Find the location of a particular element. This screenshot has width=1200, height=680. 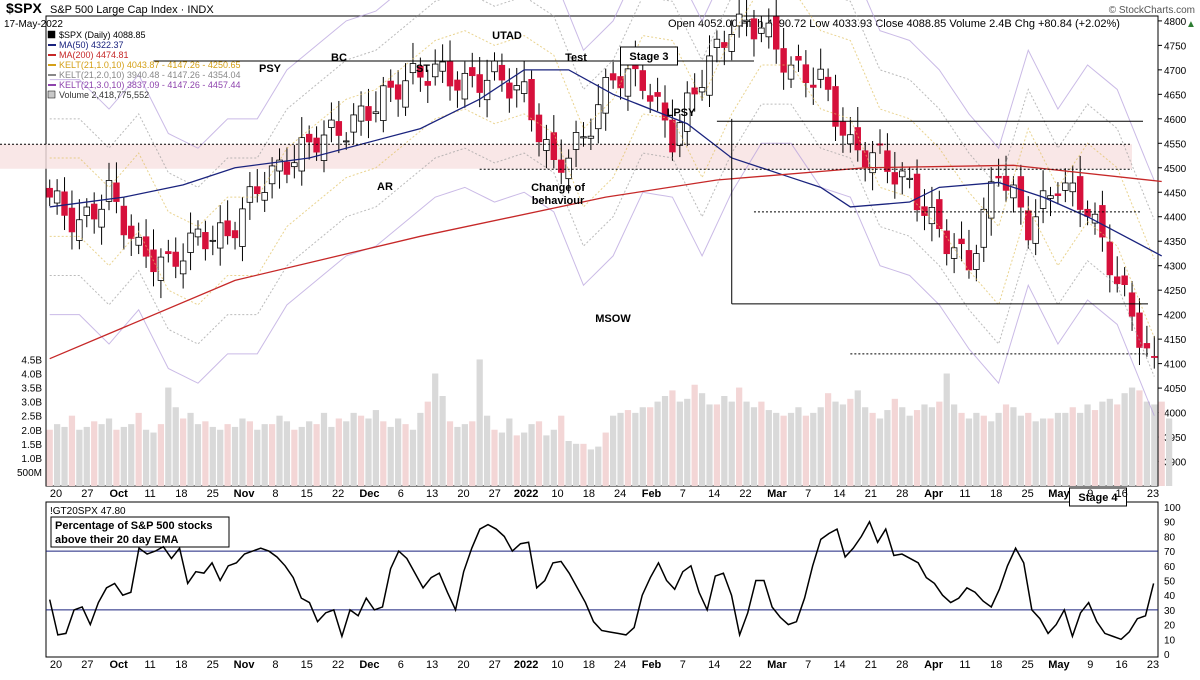

x-tick-label: 27 is located at coordinates (495, 494).